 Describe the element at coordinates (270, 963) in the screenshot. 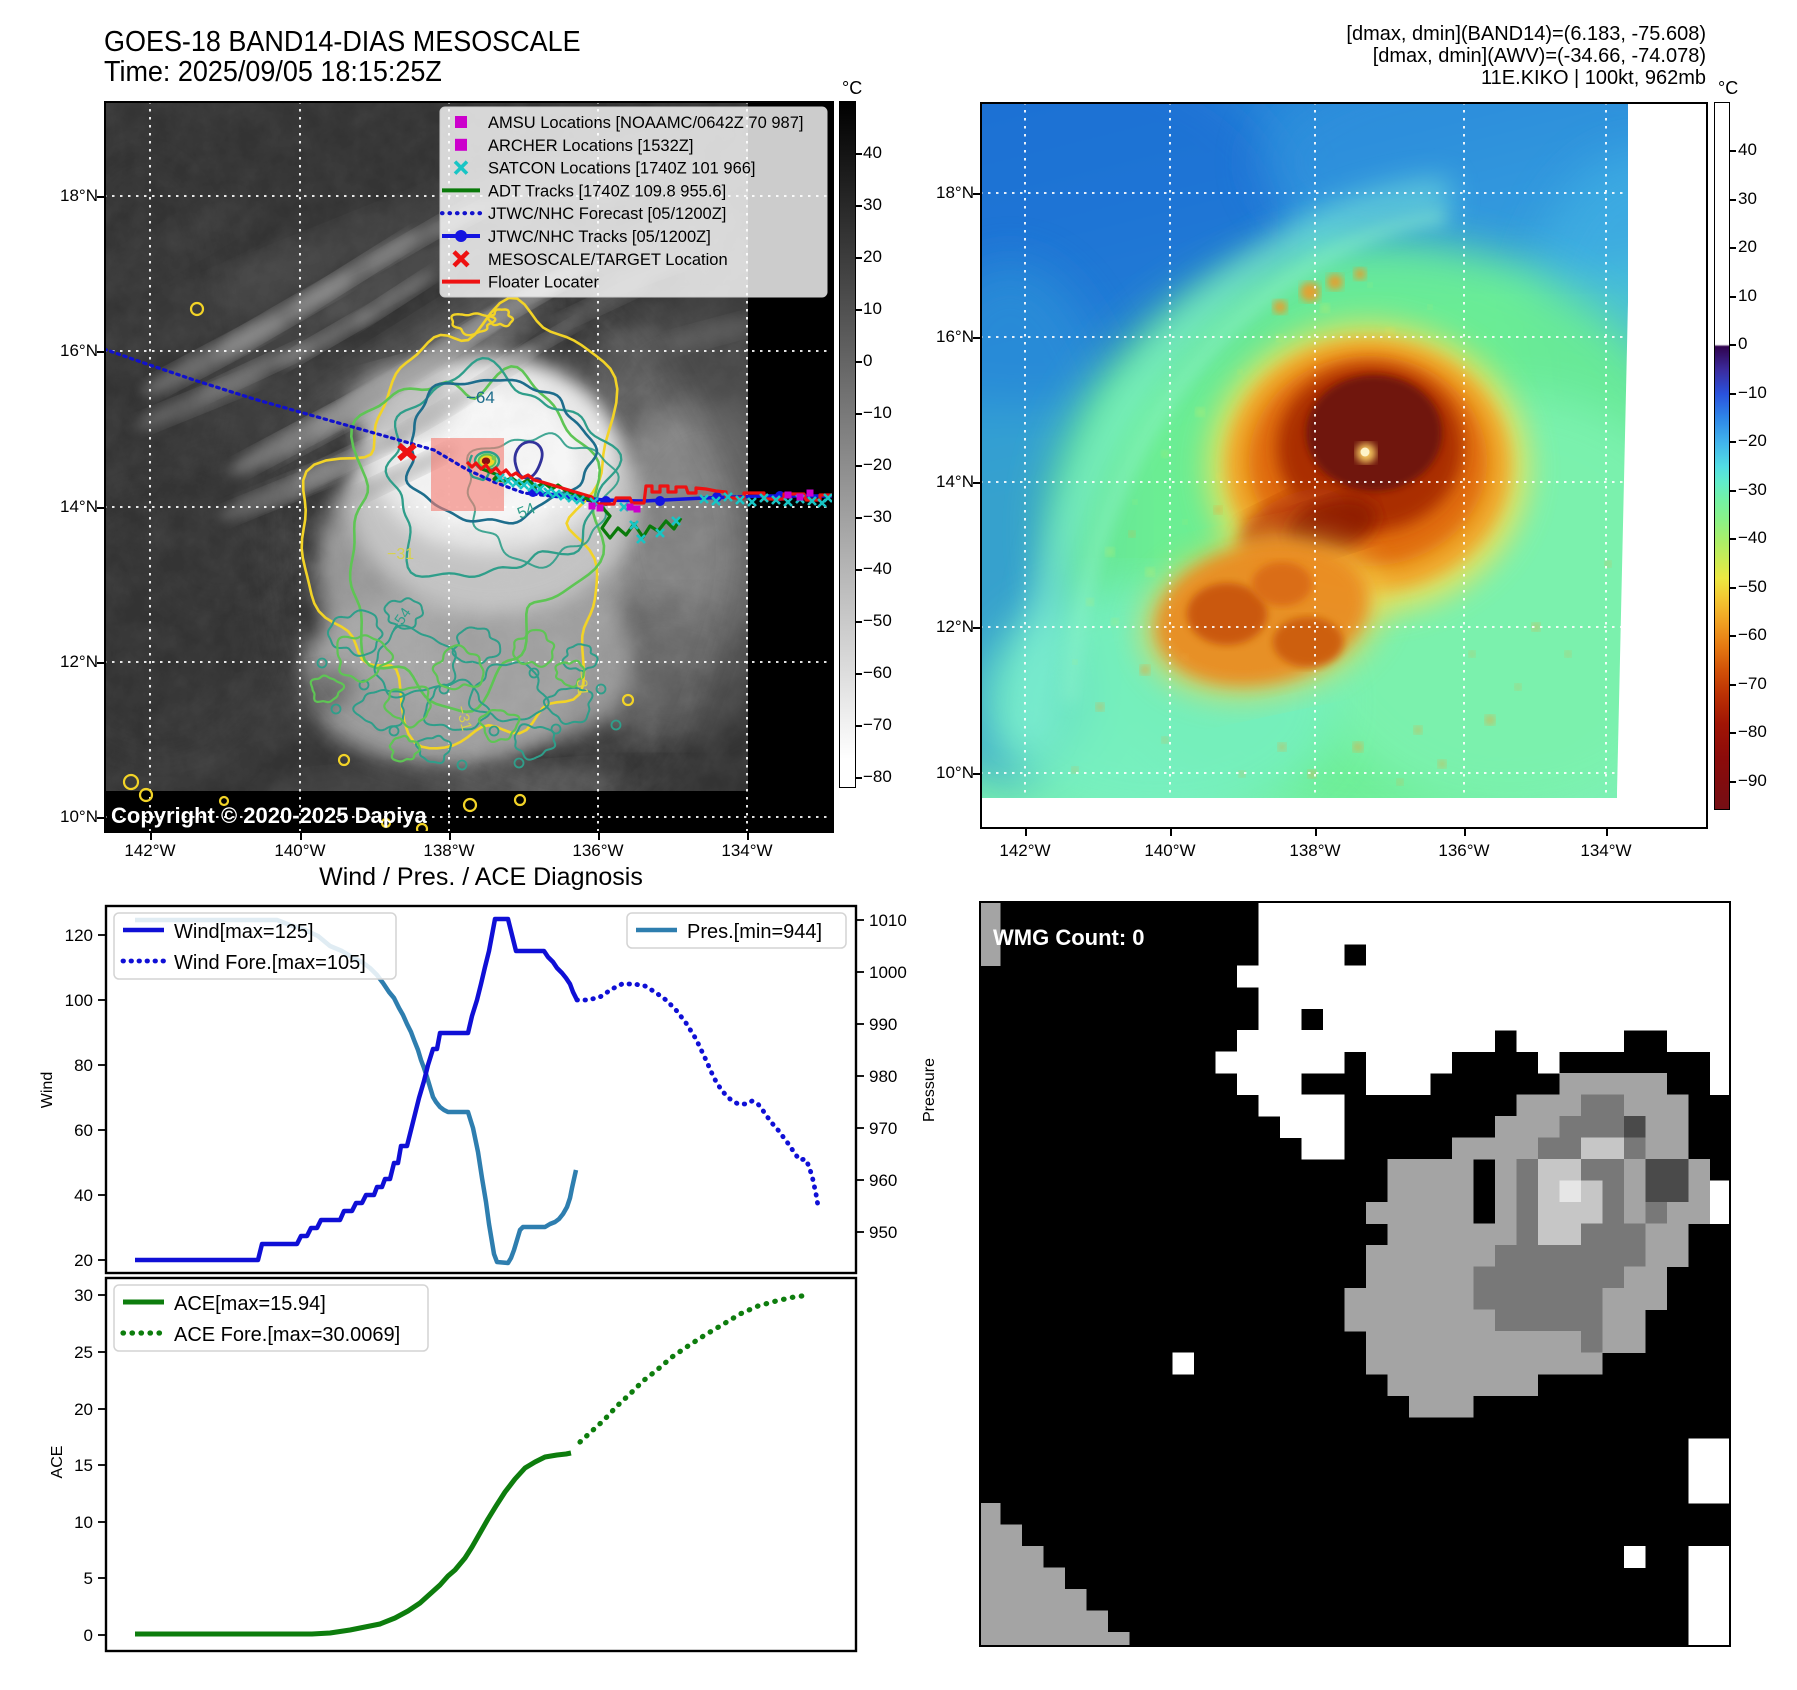

I see `svg-text: Wind Fore.[max=105]` at that location.